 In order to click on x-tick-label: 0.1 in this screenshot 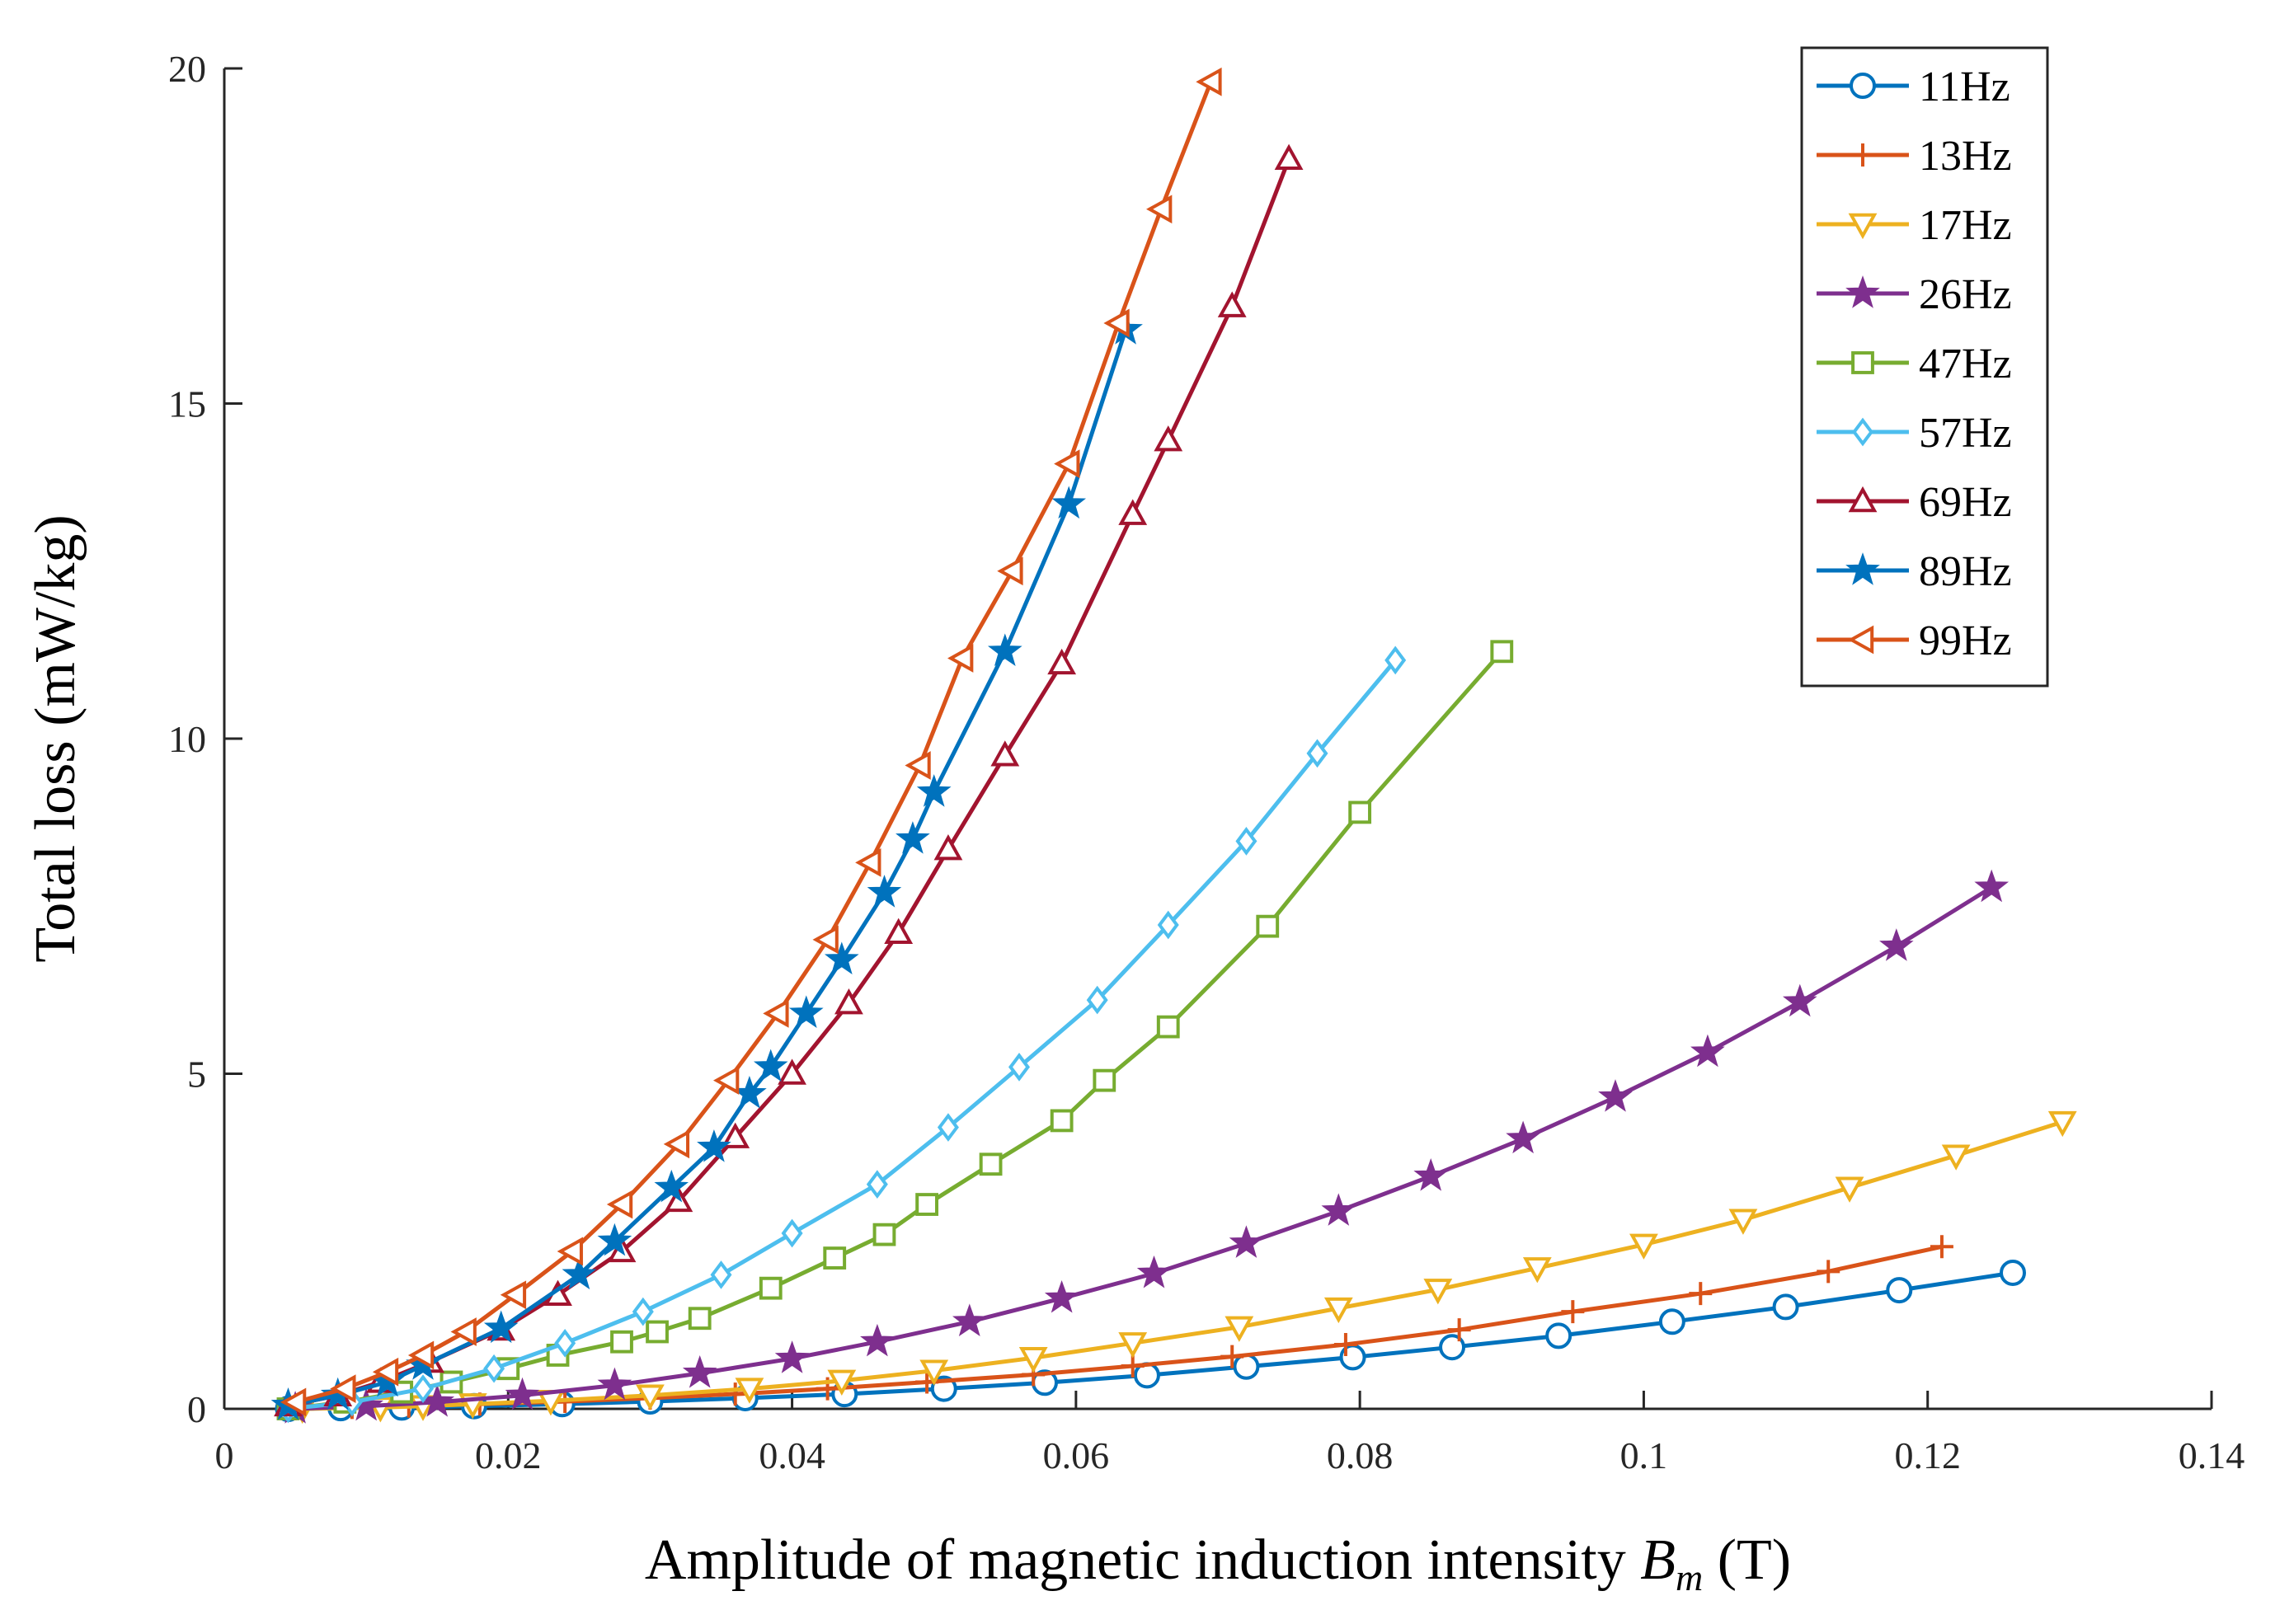, I will do `click(1644, 1455)`.